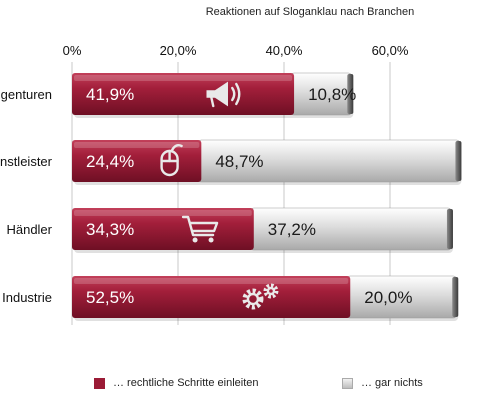 This screenshot has height=400, width=495. What do you see at coordinates (239, 161) in the screenshot?
I see `data-label-gar-nichts: 48,7%` at bounding box center [239, 161].